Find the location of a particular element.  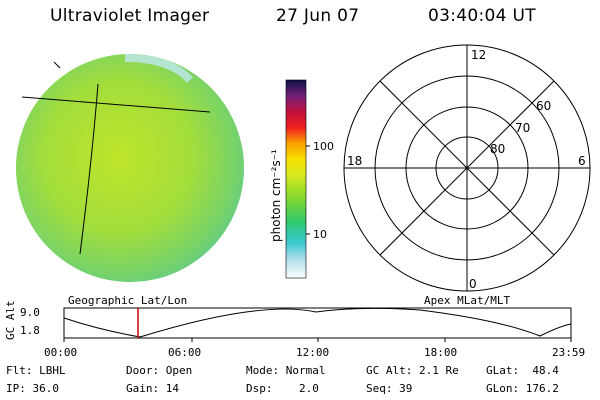

orbit-xtick-4: 23:59 is located at coordinates (568, 352).